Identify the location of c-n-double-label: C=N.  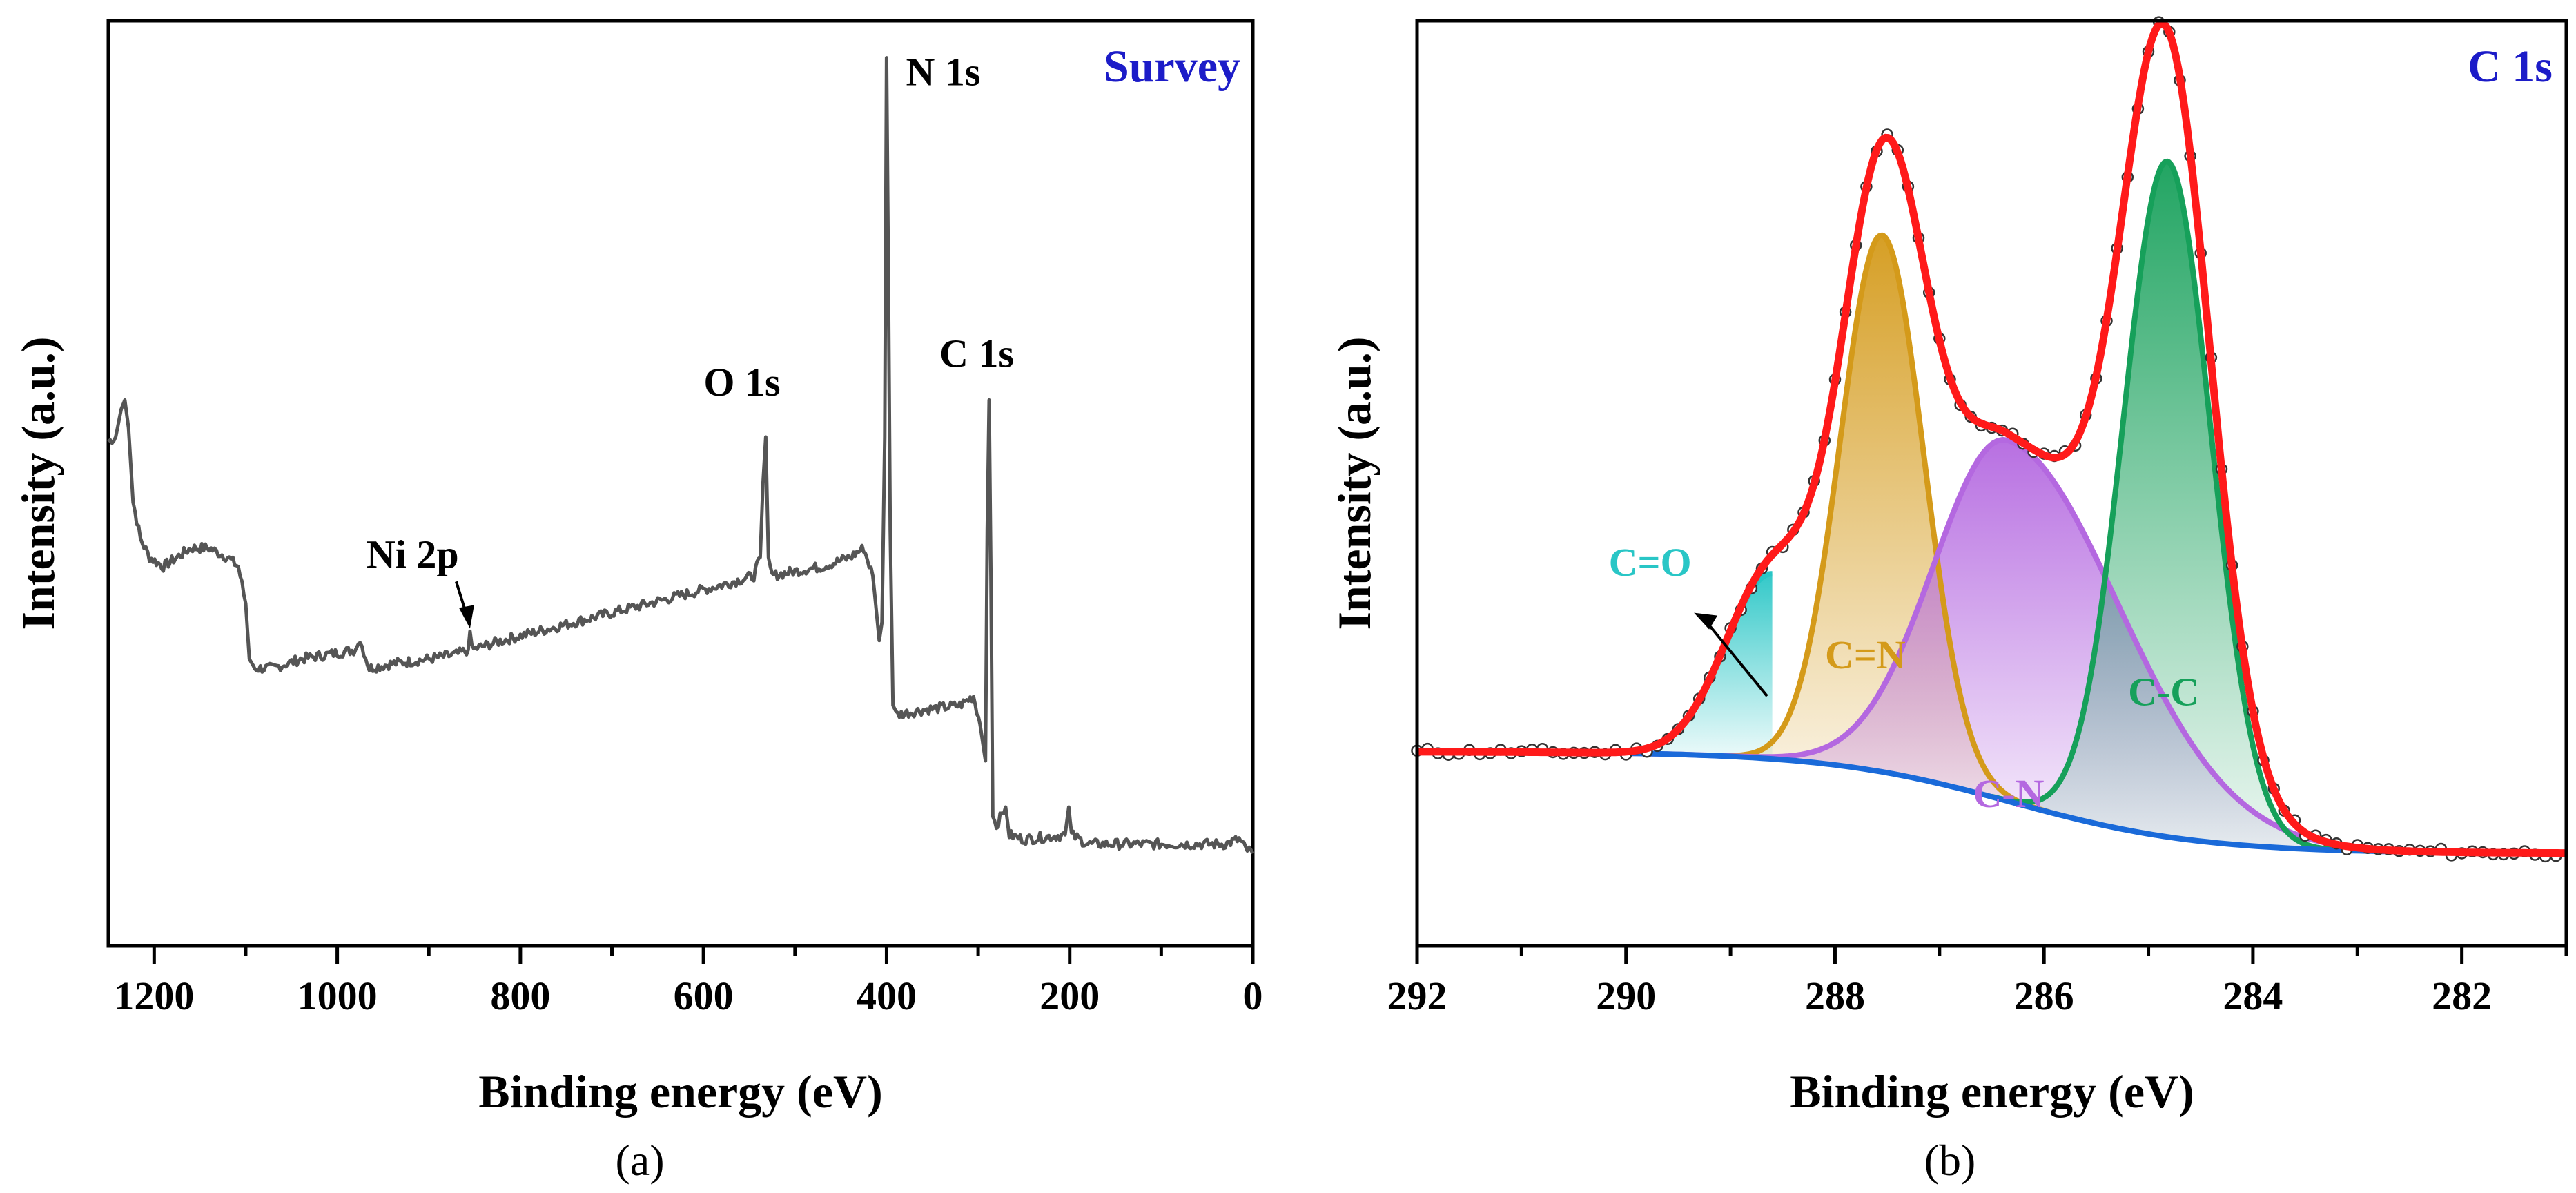
(1865, 654).